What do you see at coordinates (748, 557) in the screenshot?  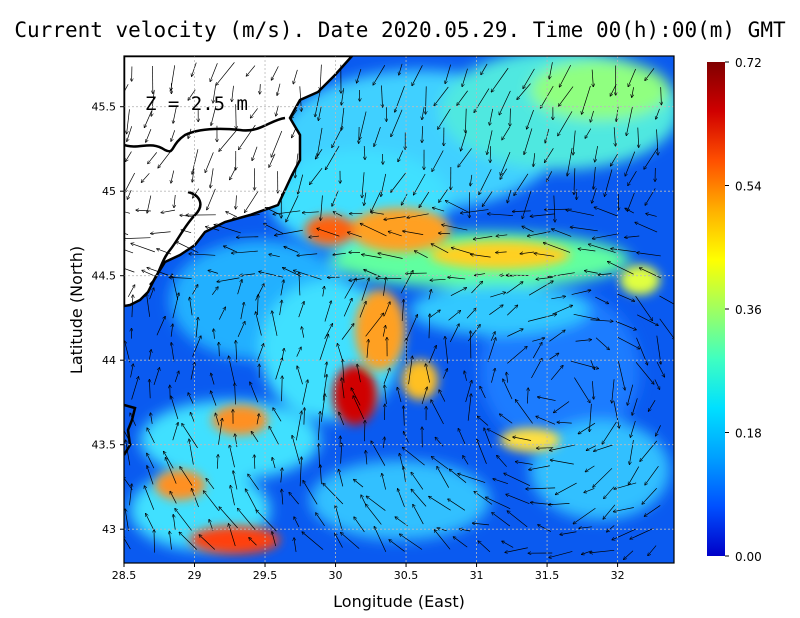 I see `colorbar-tick-label: 0.00` at bounding box center [748, 557].